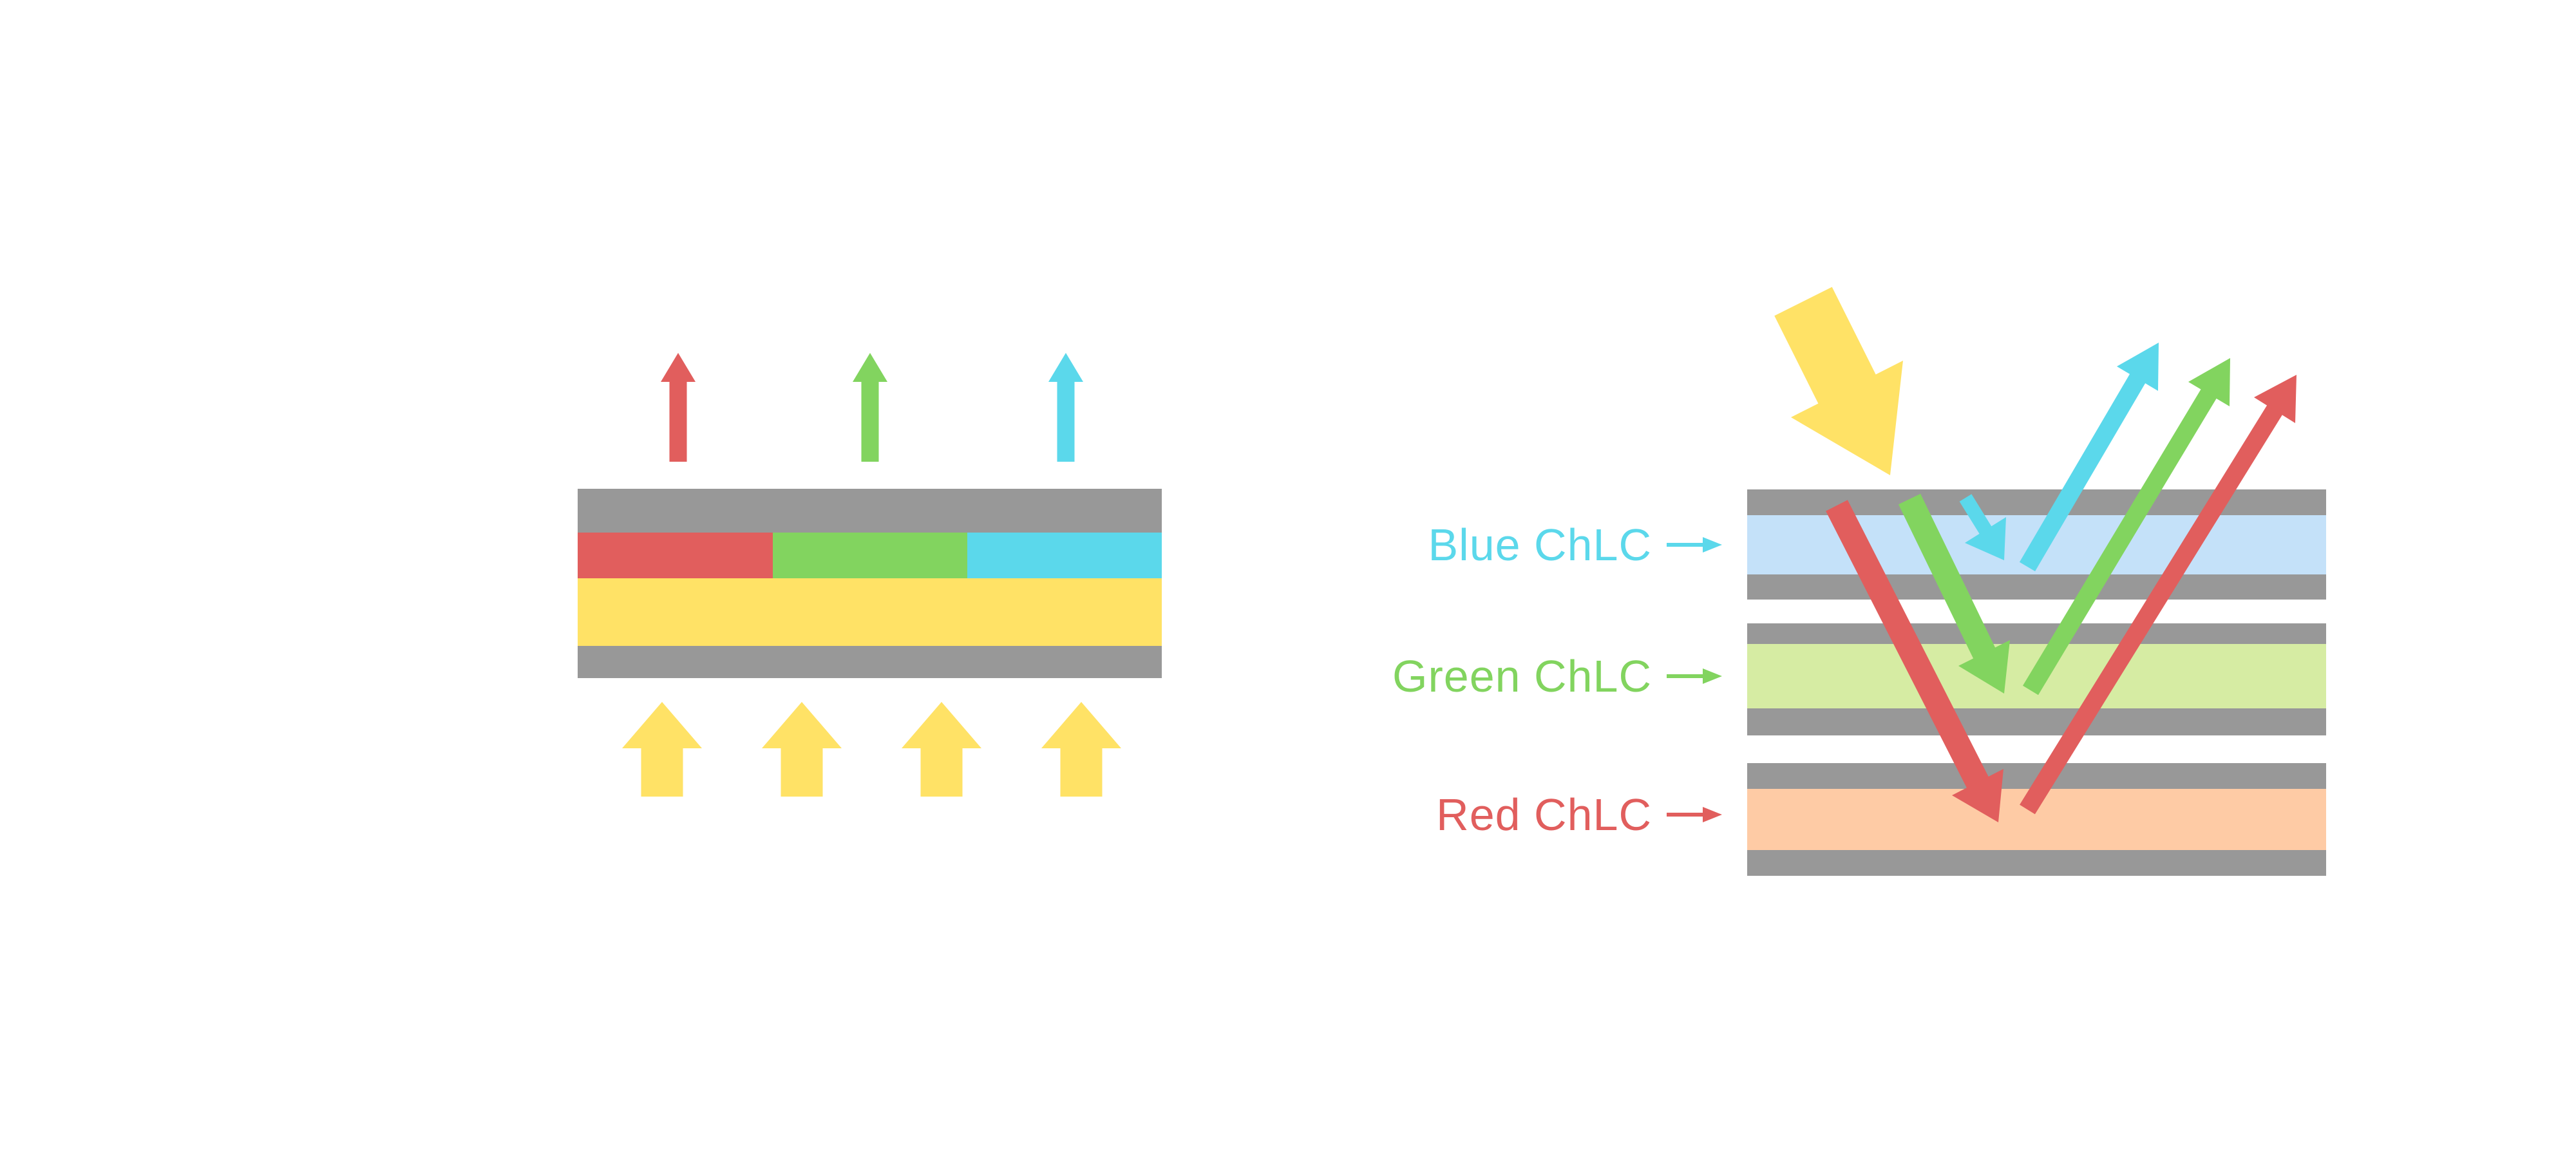 The height and width of the screenshot is (1154, 2576). Describe the element at coordinates (870, 407) in the screenshot. I see `green-emitted-arrow-icon` at that location.